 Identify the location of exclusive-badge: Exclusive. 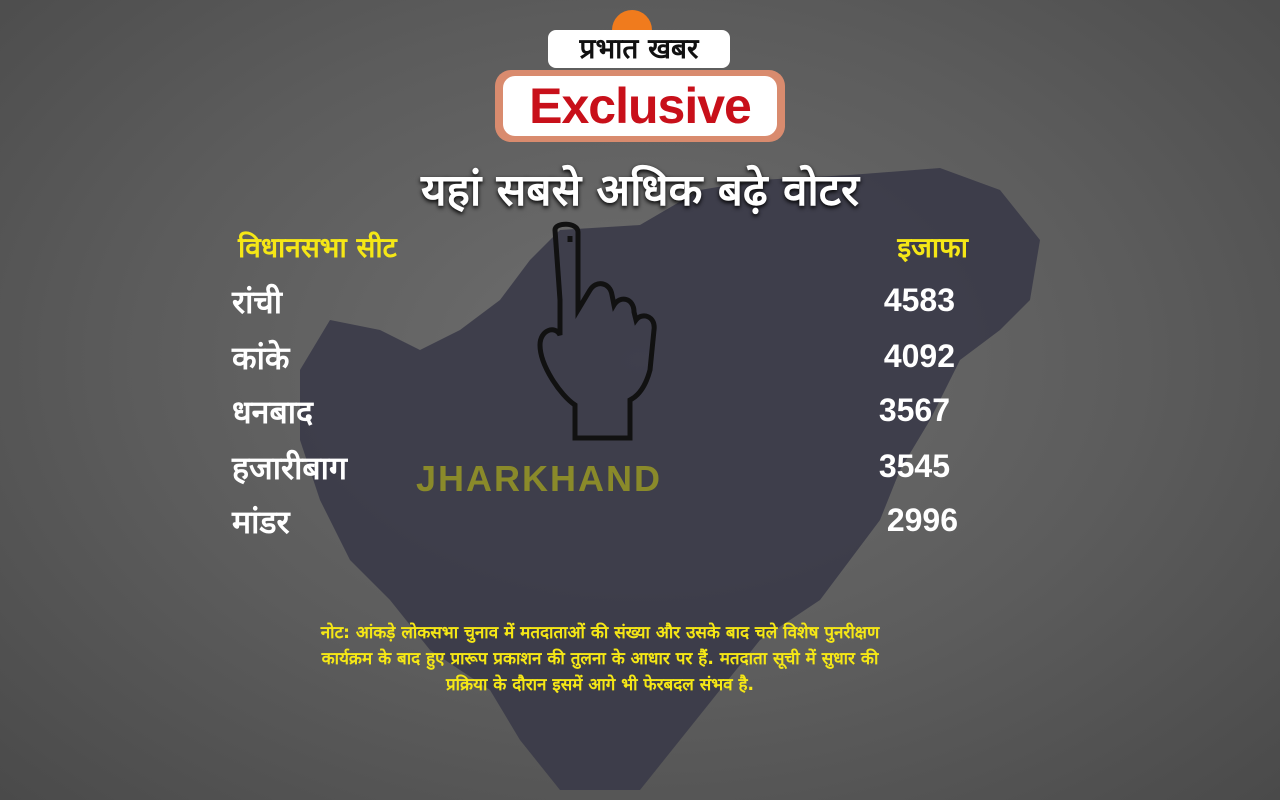
(640, 106).